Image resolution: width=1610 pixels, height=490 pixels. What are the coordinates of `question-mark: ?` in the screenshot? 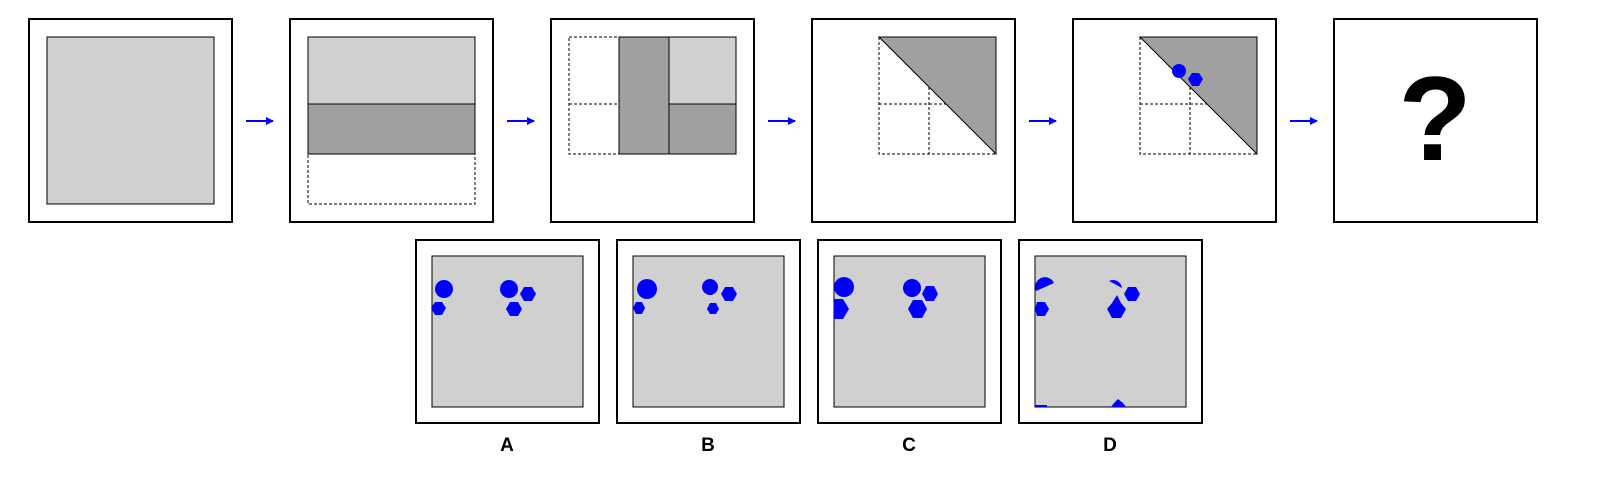 It's located at (1434, 119).